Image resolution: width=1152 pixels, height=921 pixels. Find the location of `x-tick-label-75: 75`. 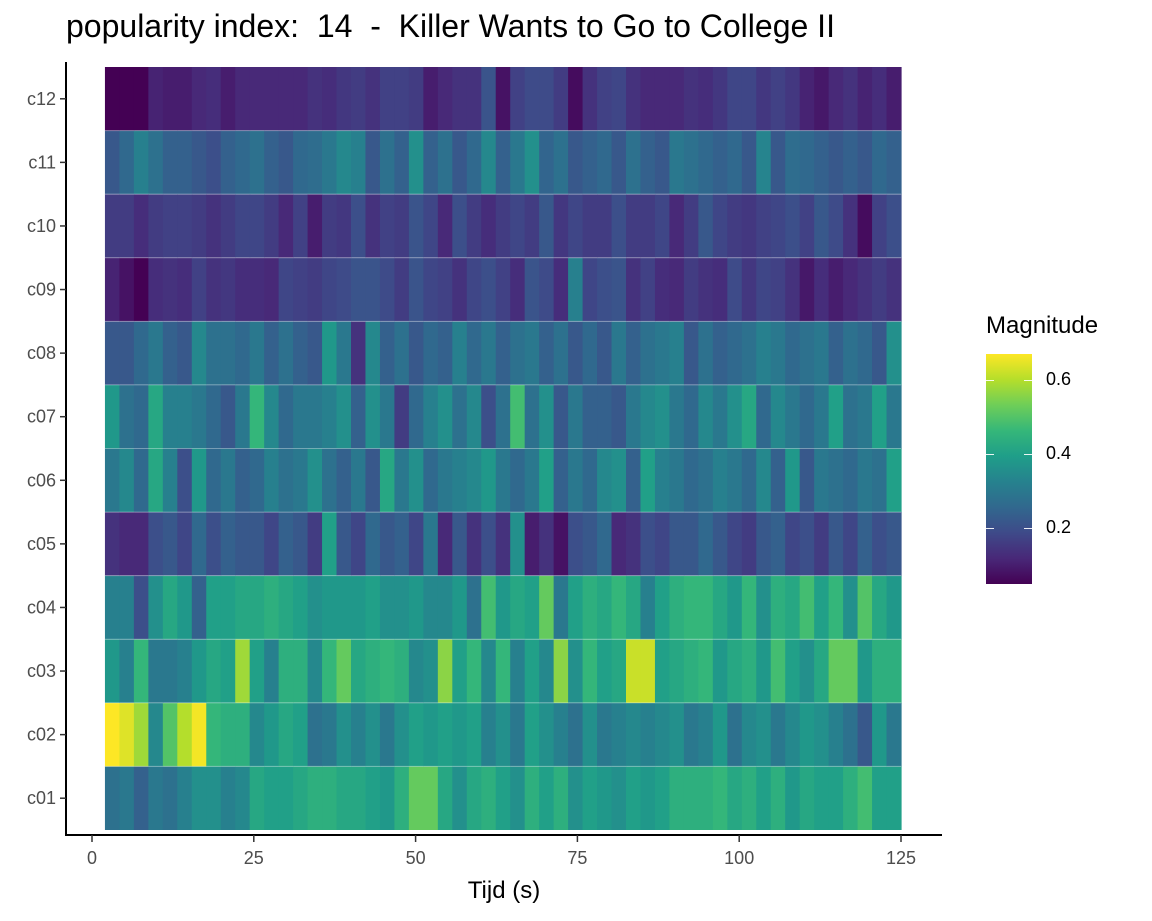

x-tick-label-75: 75 is located at coordinates (577, 858).